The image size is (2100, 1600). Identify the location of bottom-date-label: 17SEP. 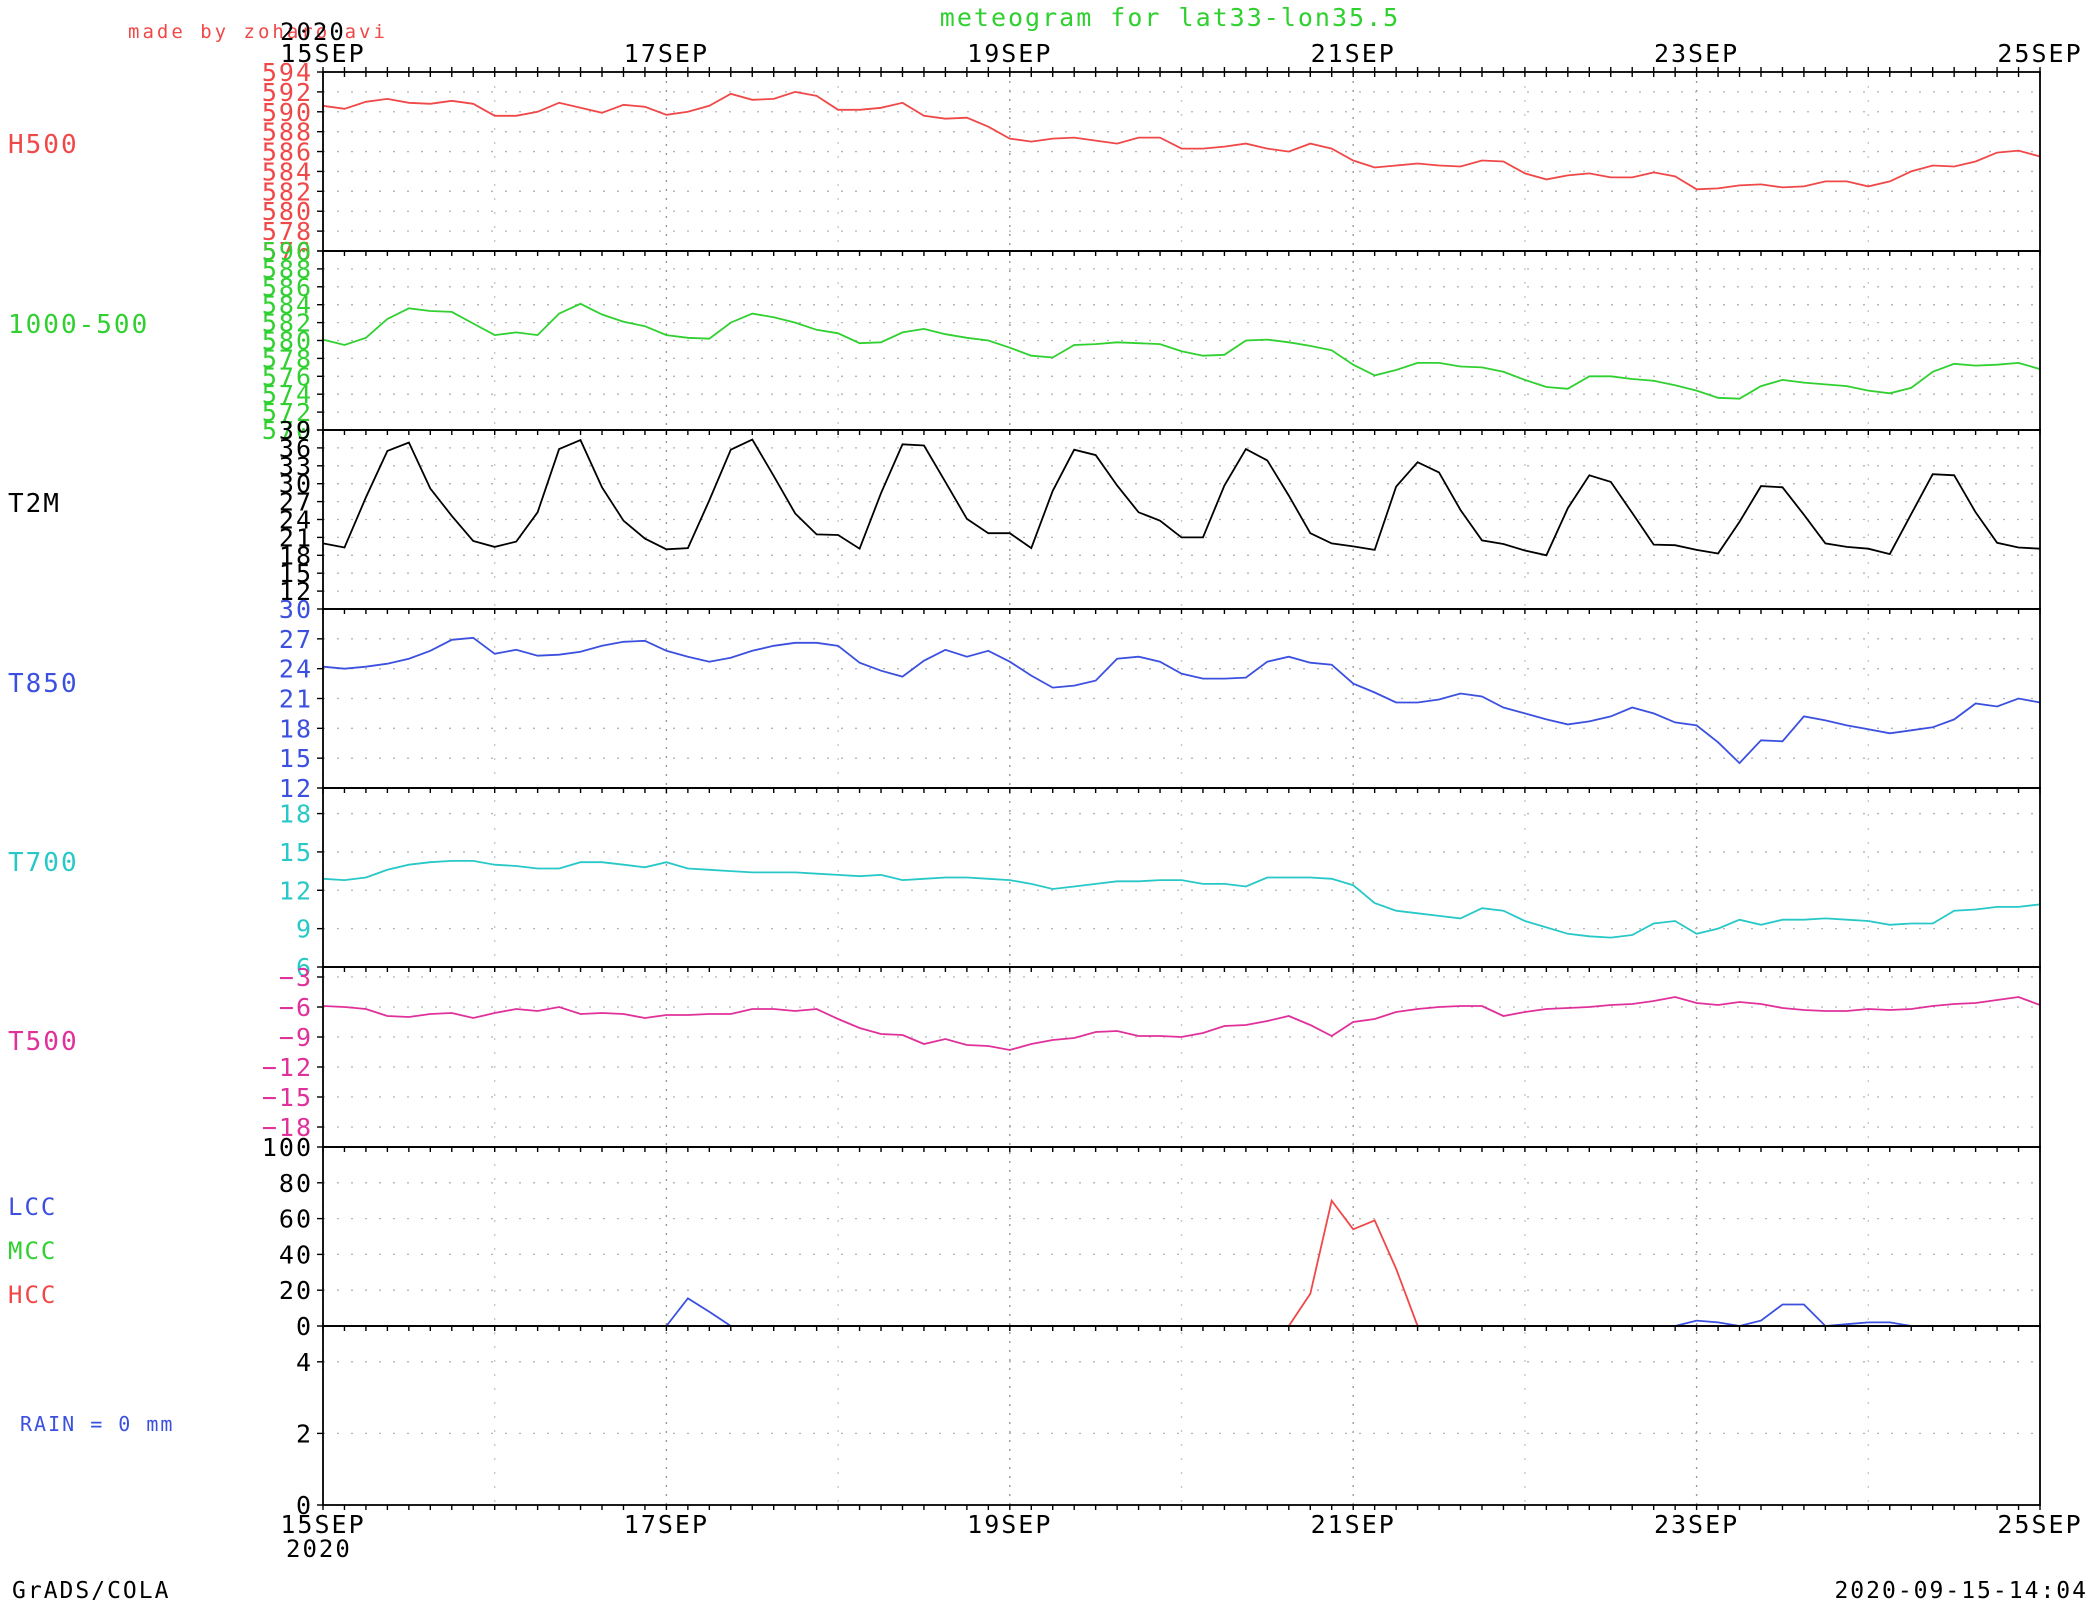
(666, 1524).